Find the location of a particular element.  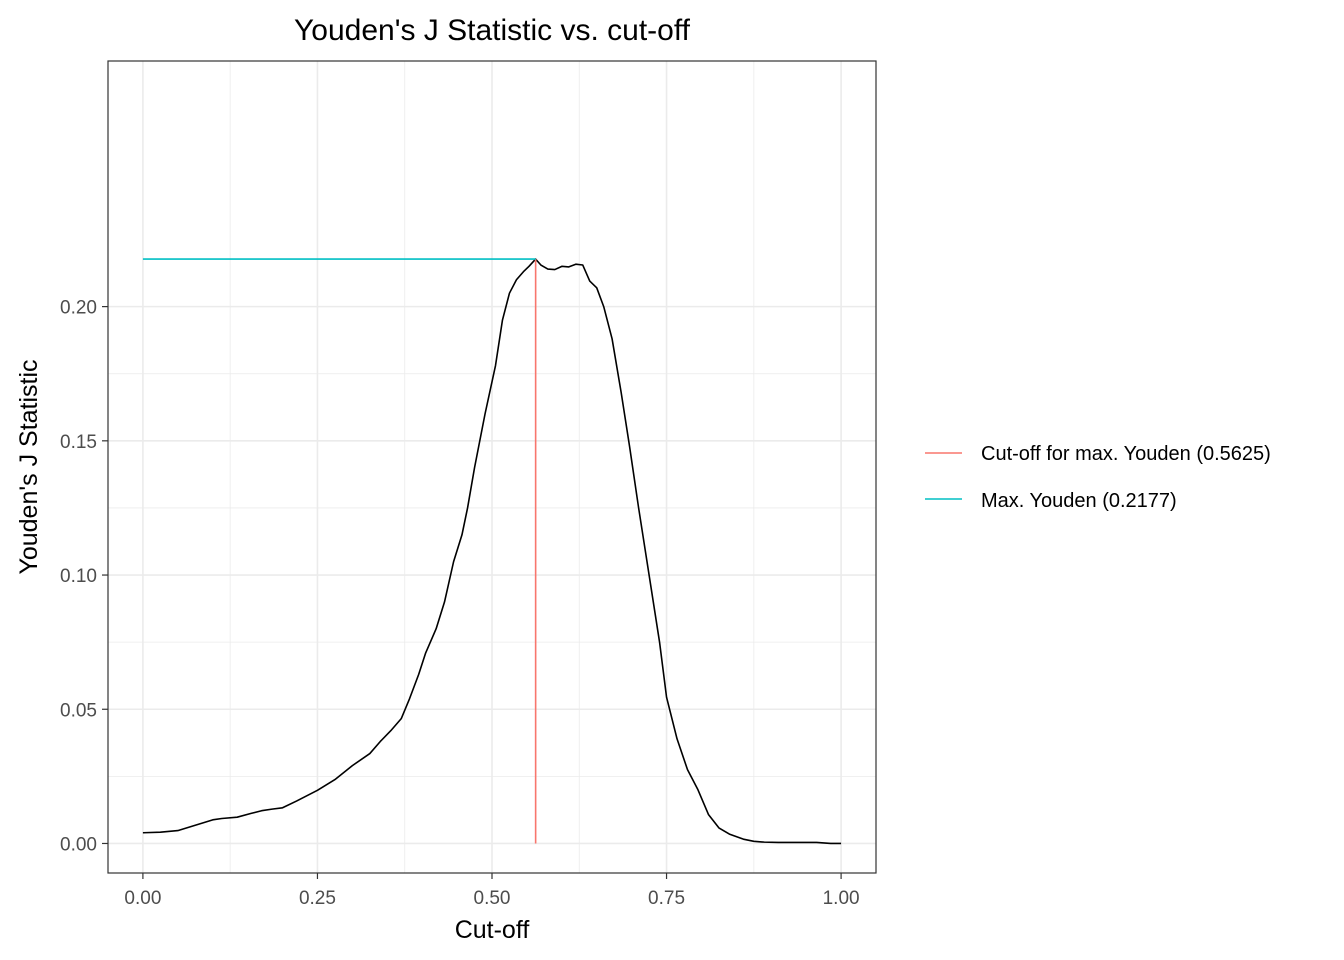

x-tick-label: 0.75 is located at coordinates (666, 898).